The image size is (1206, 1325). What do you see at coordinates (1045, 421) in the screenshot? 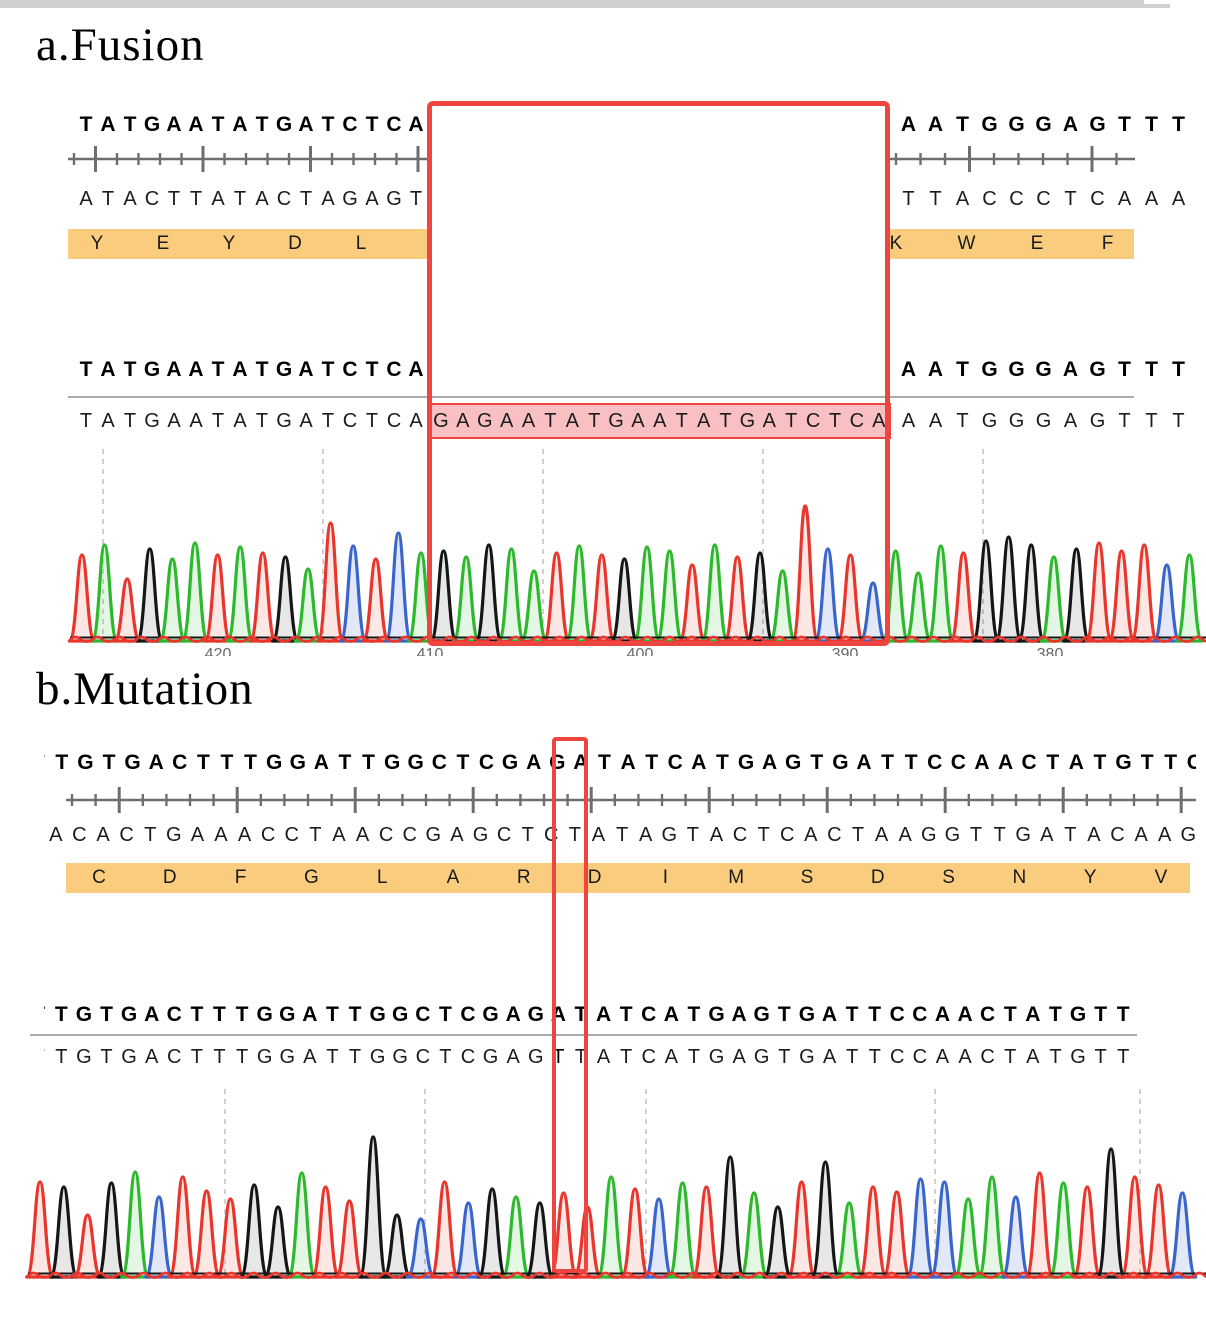
I see `query-sequence-right: AATGGGAGTTTC` at bounding box center [1045, 421].